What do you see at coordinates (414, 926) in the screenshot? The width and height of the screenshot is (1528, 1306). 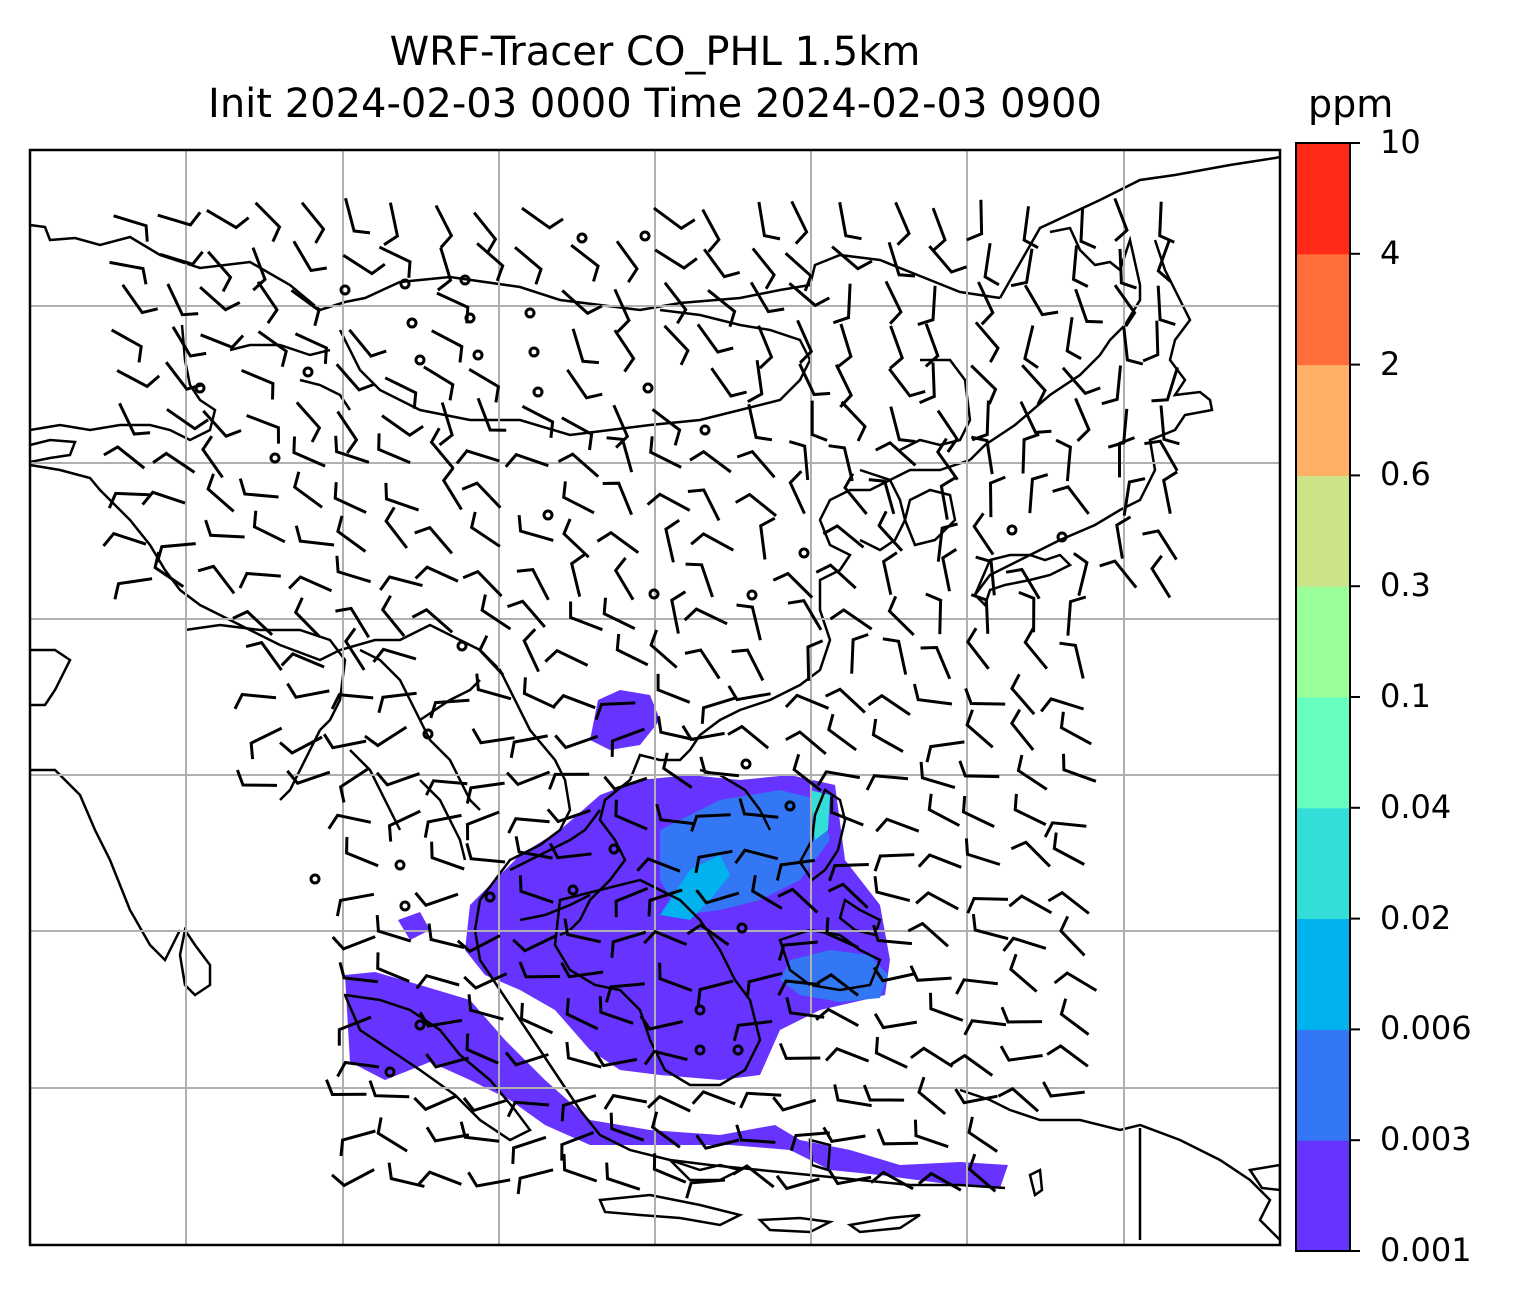 I see `plume-small` at bounding box center [414, 926].